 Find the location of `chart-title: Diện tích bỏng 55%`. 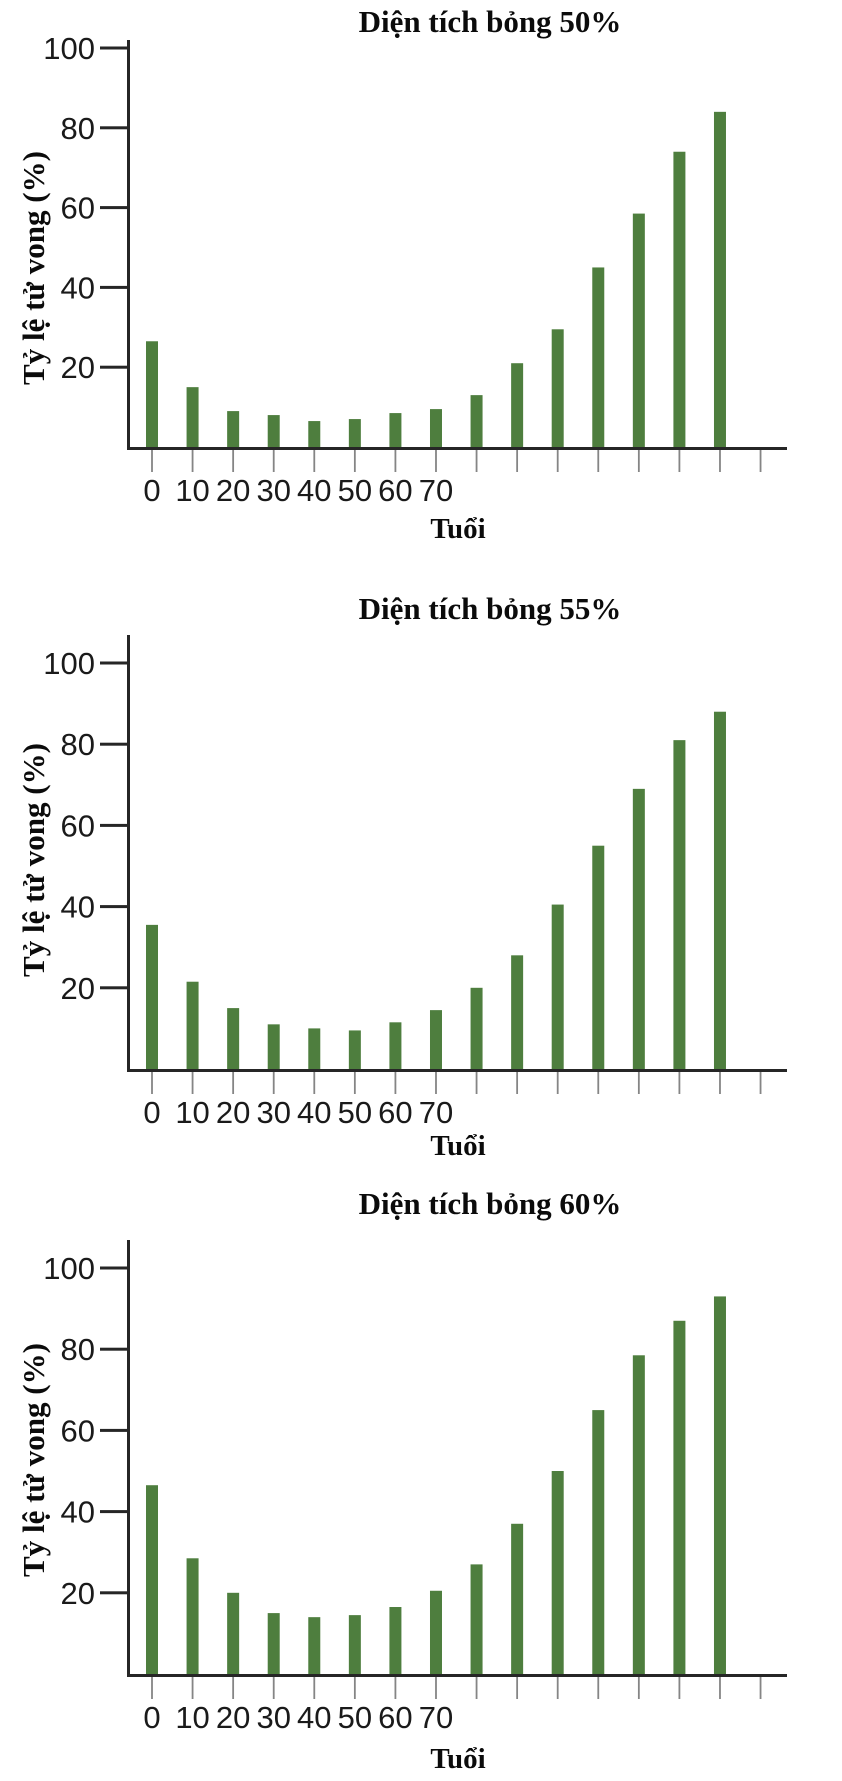

chart-title: Diện tích bỏng 55% is located at coordinates (490, 608).